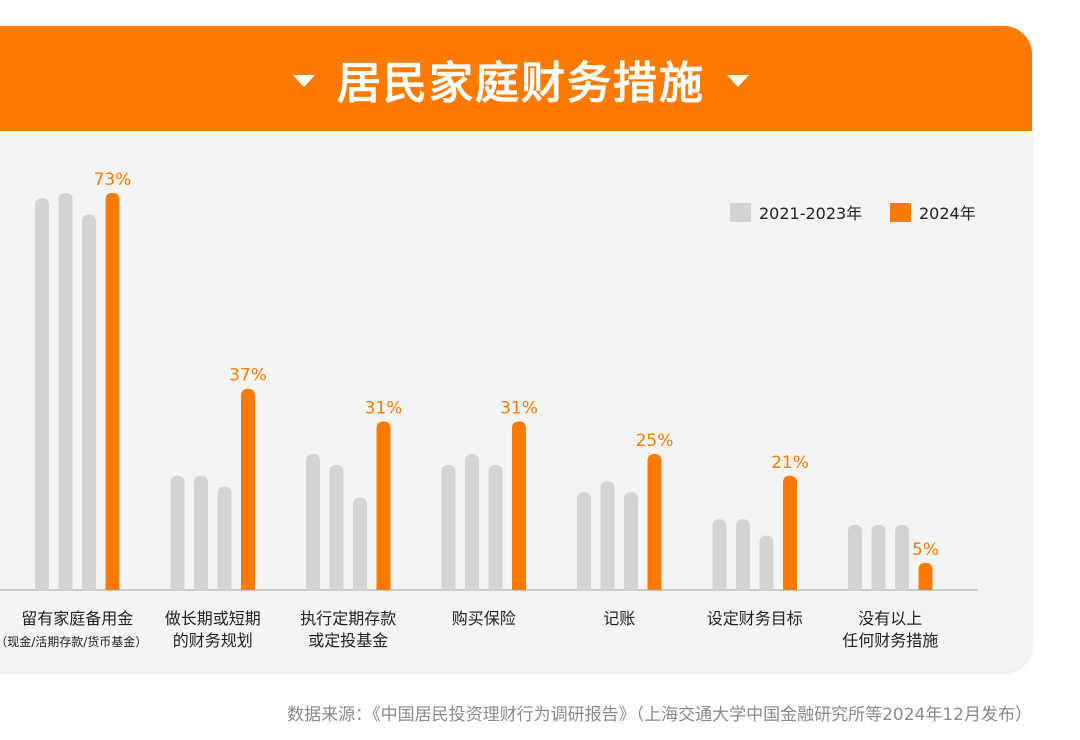 The image size is (1080, 740). I want to click on category-label: 留有家庭备用金, so click(77, 618).